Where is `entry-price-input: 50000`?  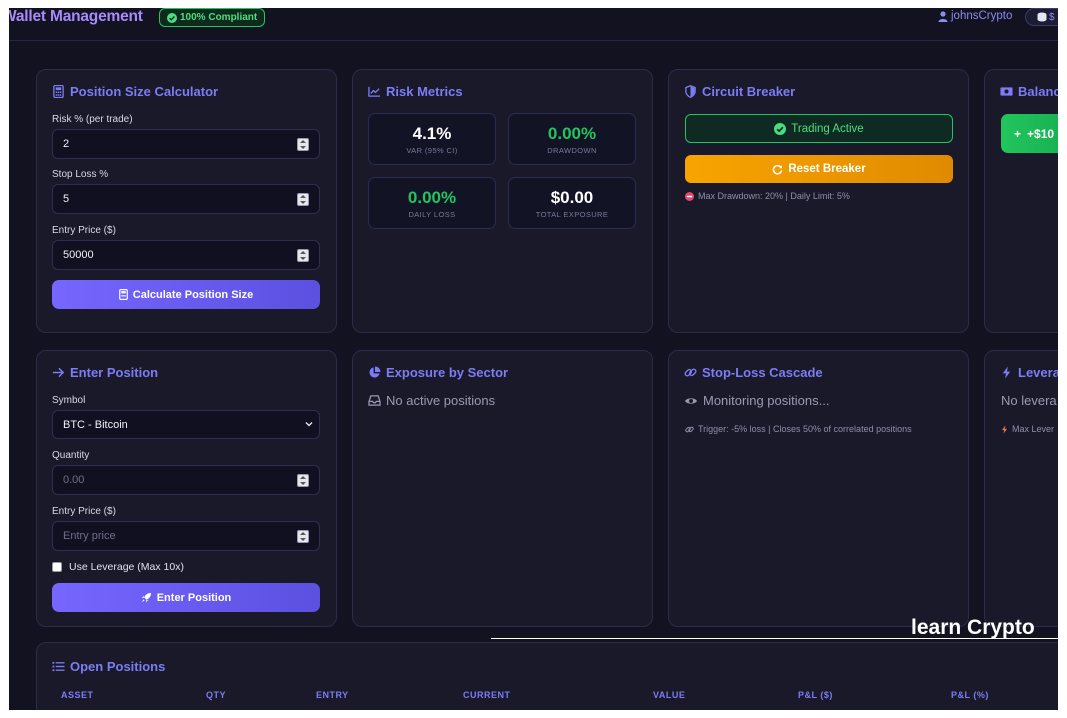
entry-price-input: 50000 is located at coordinates (186, 255).